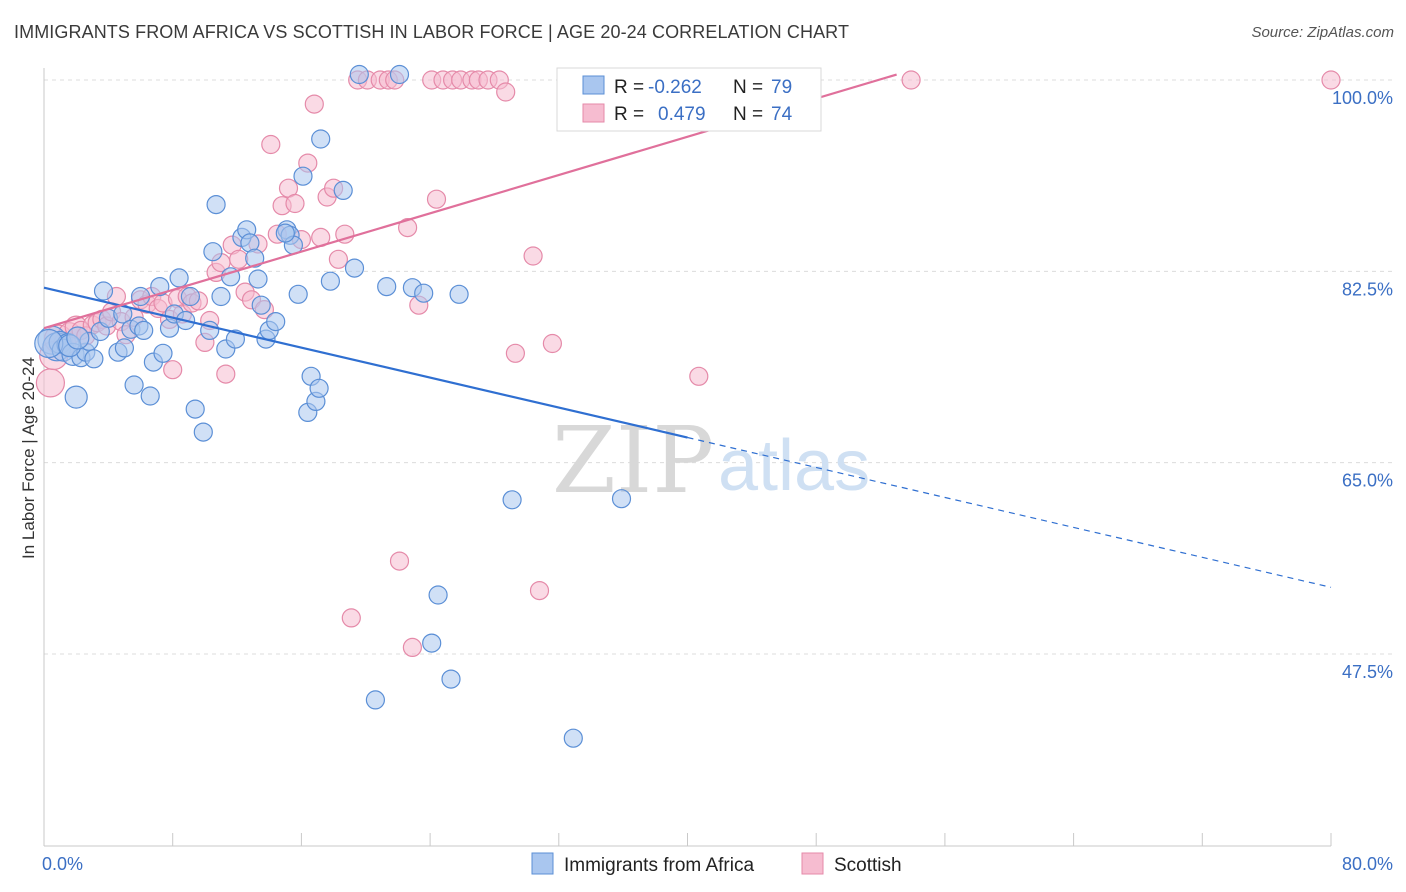 Image resolution: width=1406 pixels, height=892 pixels. Describe the element at coordinates (633, 460) in the screenshot. I see `watermark-zip: ZIP` at that location.